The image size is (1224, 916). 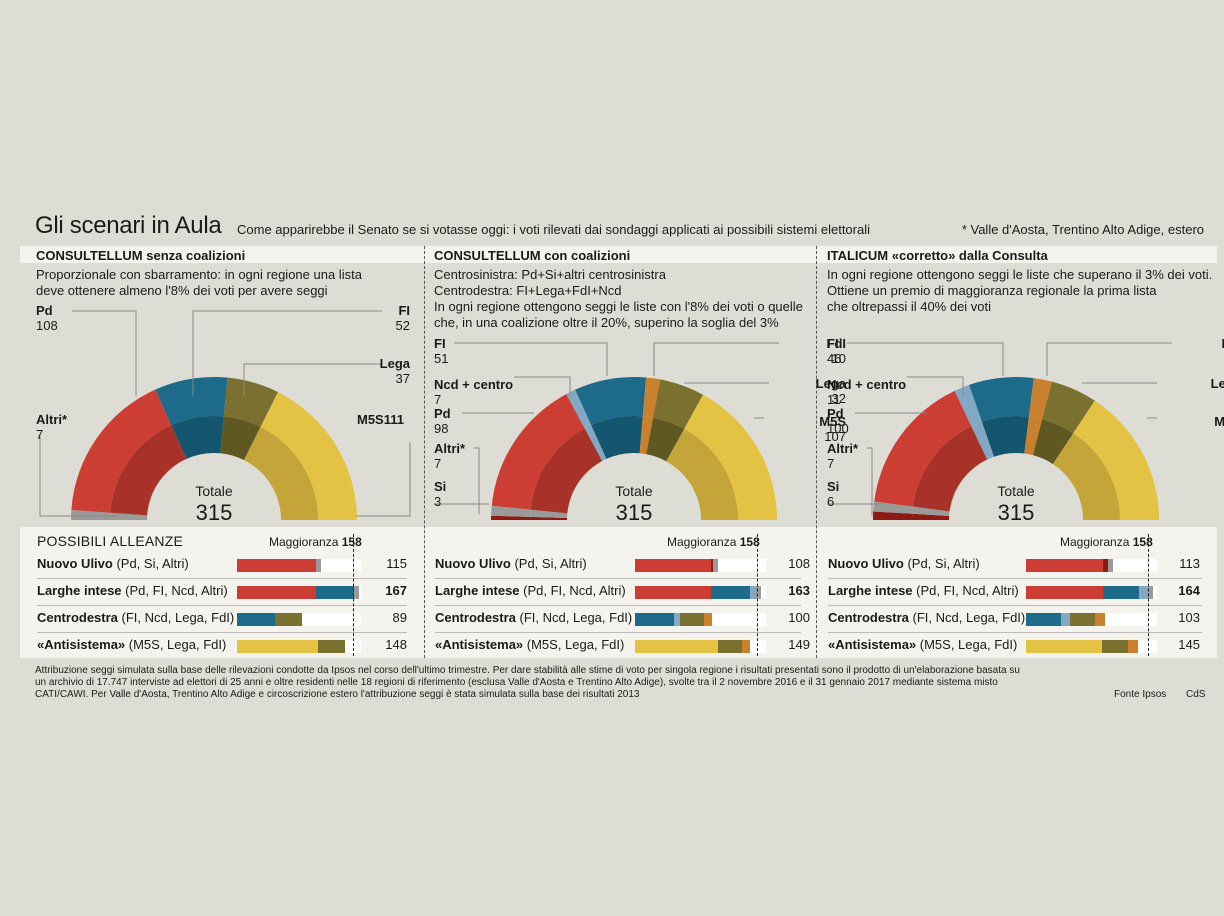 I want to click on alliance-row: Larghe intese (Pd, FI, Ncd, Altri) 167, so click(x=225, y=596).